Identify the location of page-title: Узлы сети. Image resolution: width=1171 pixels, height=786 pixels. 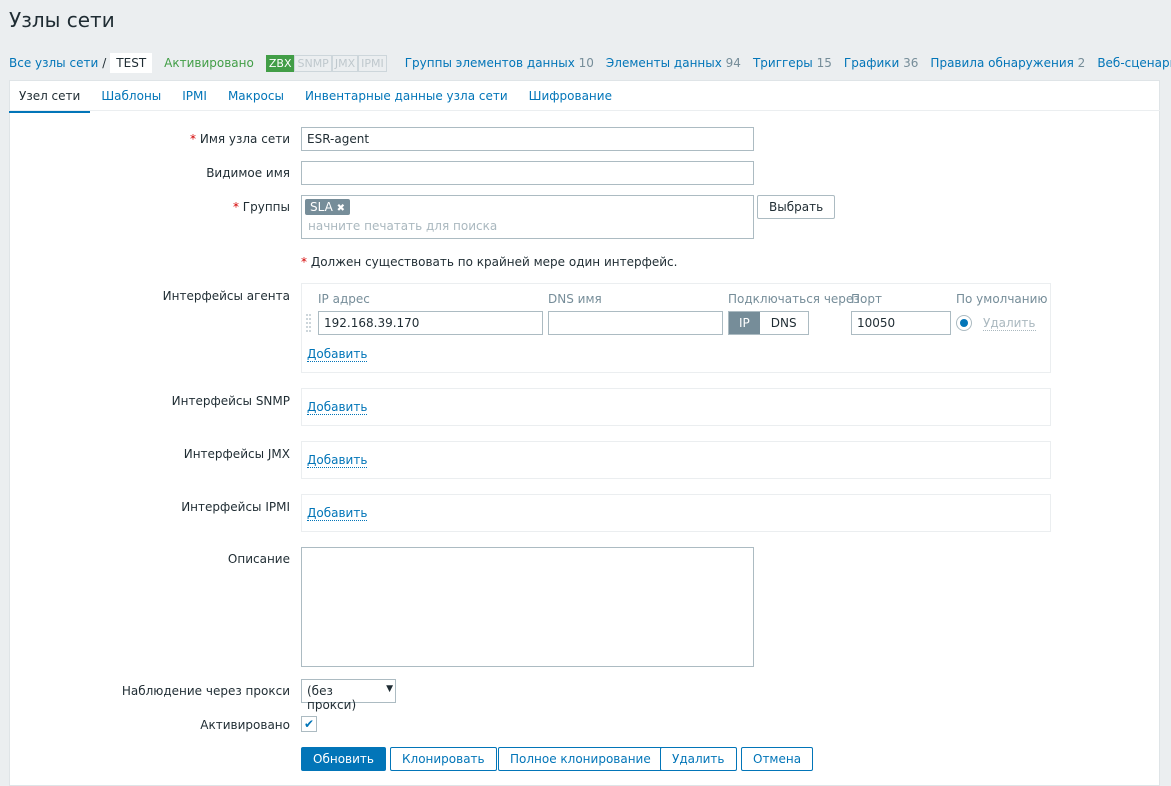
(62, 20).